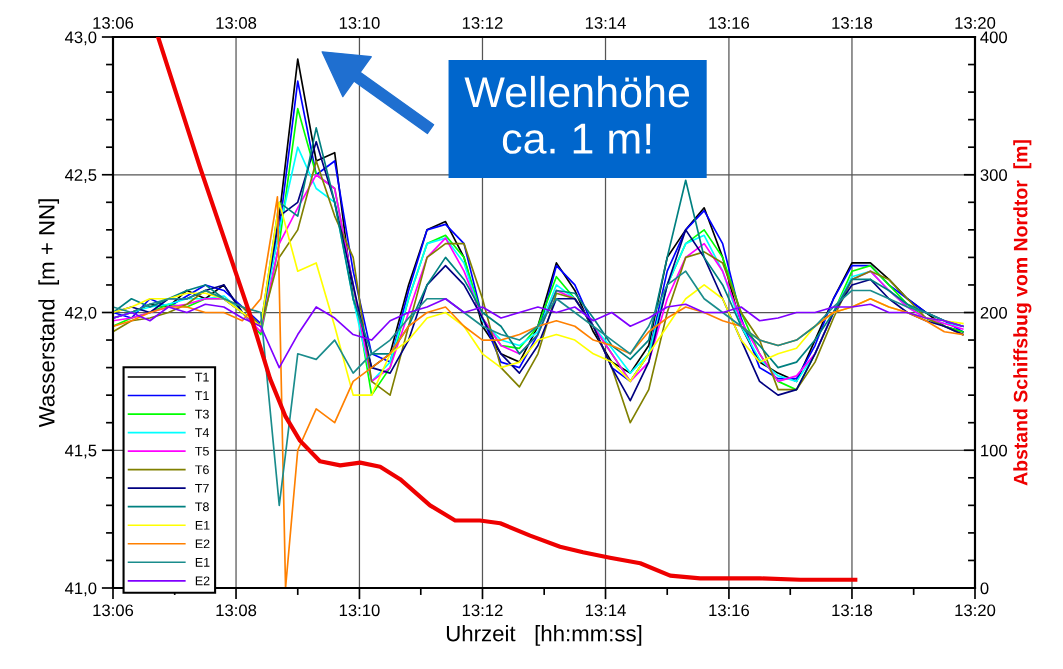 This screenshot has width=1063, height=669. Describe the element at coordinates (852, 23) in the screenshot. I see `x-tick-label: 13:18` at that location.